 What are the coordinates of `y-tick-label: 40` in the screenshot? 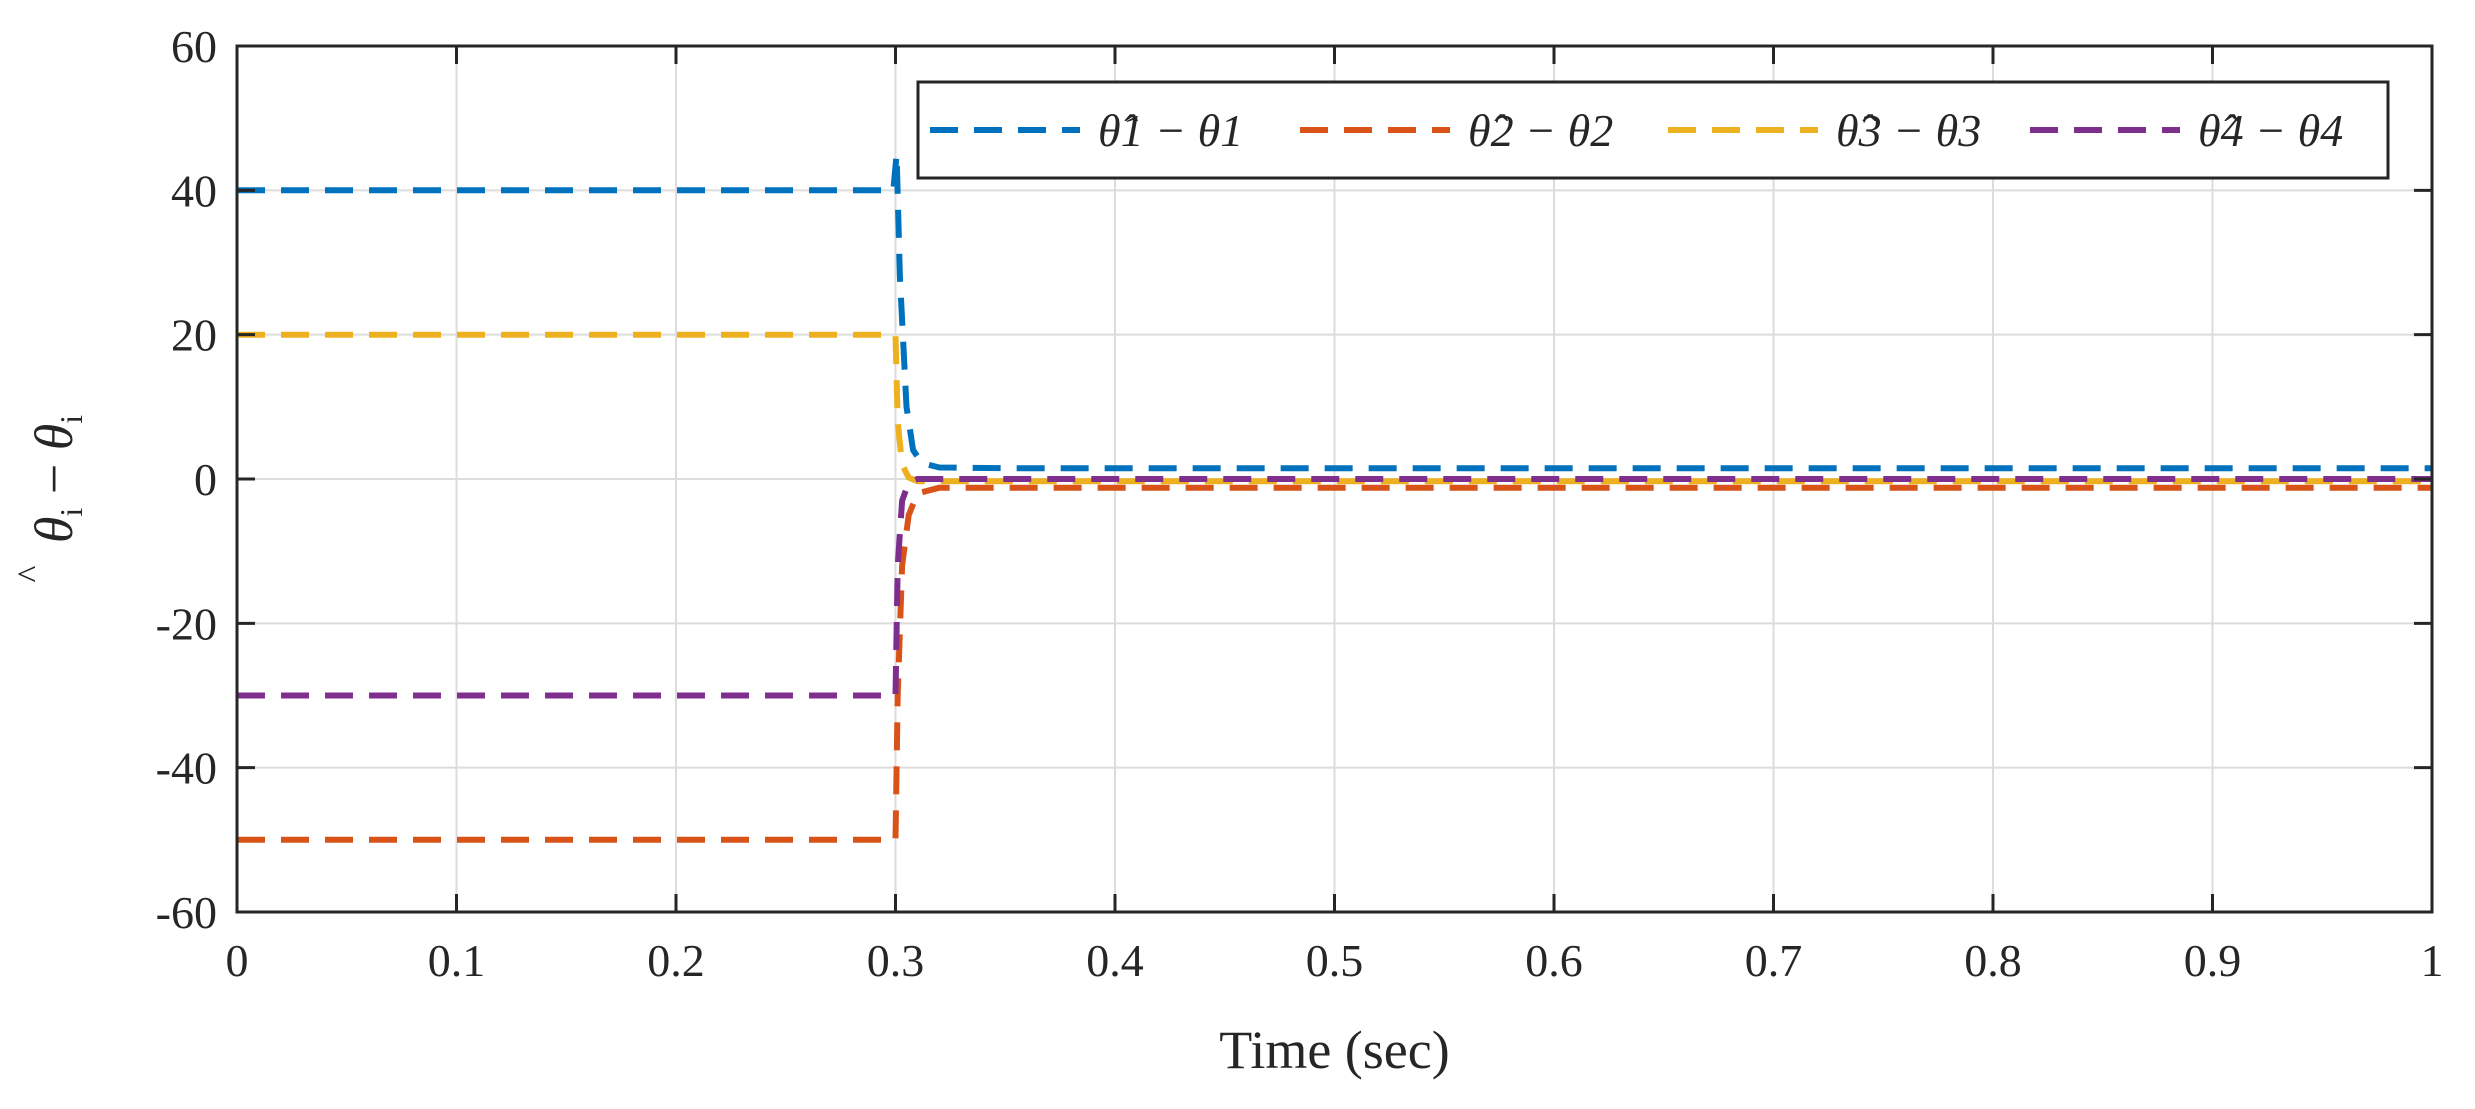 It's located at (194, 190).